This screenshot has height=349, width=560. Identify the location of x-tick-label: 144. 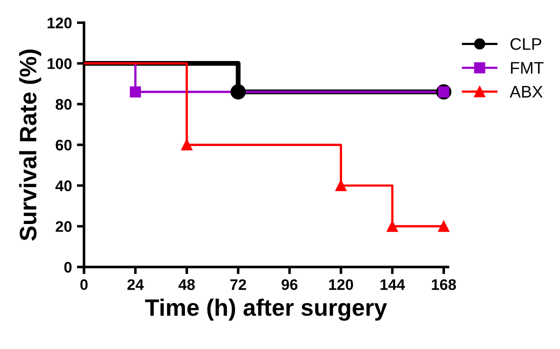
(392, 284).